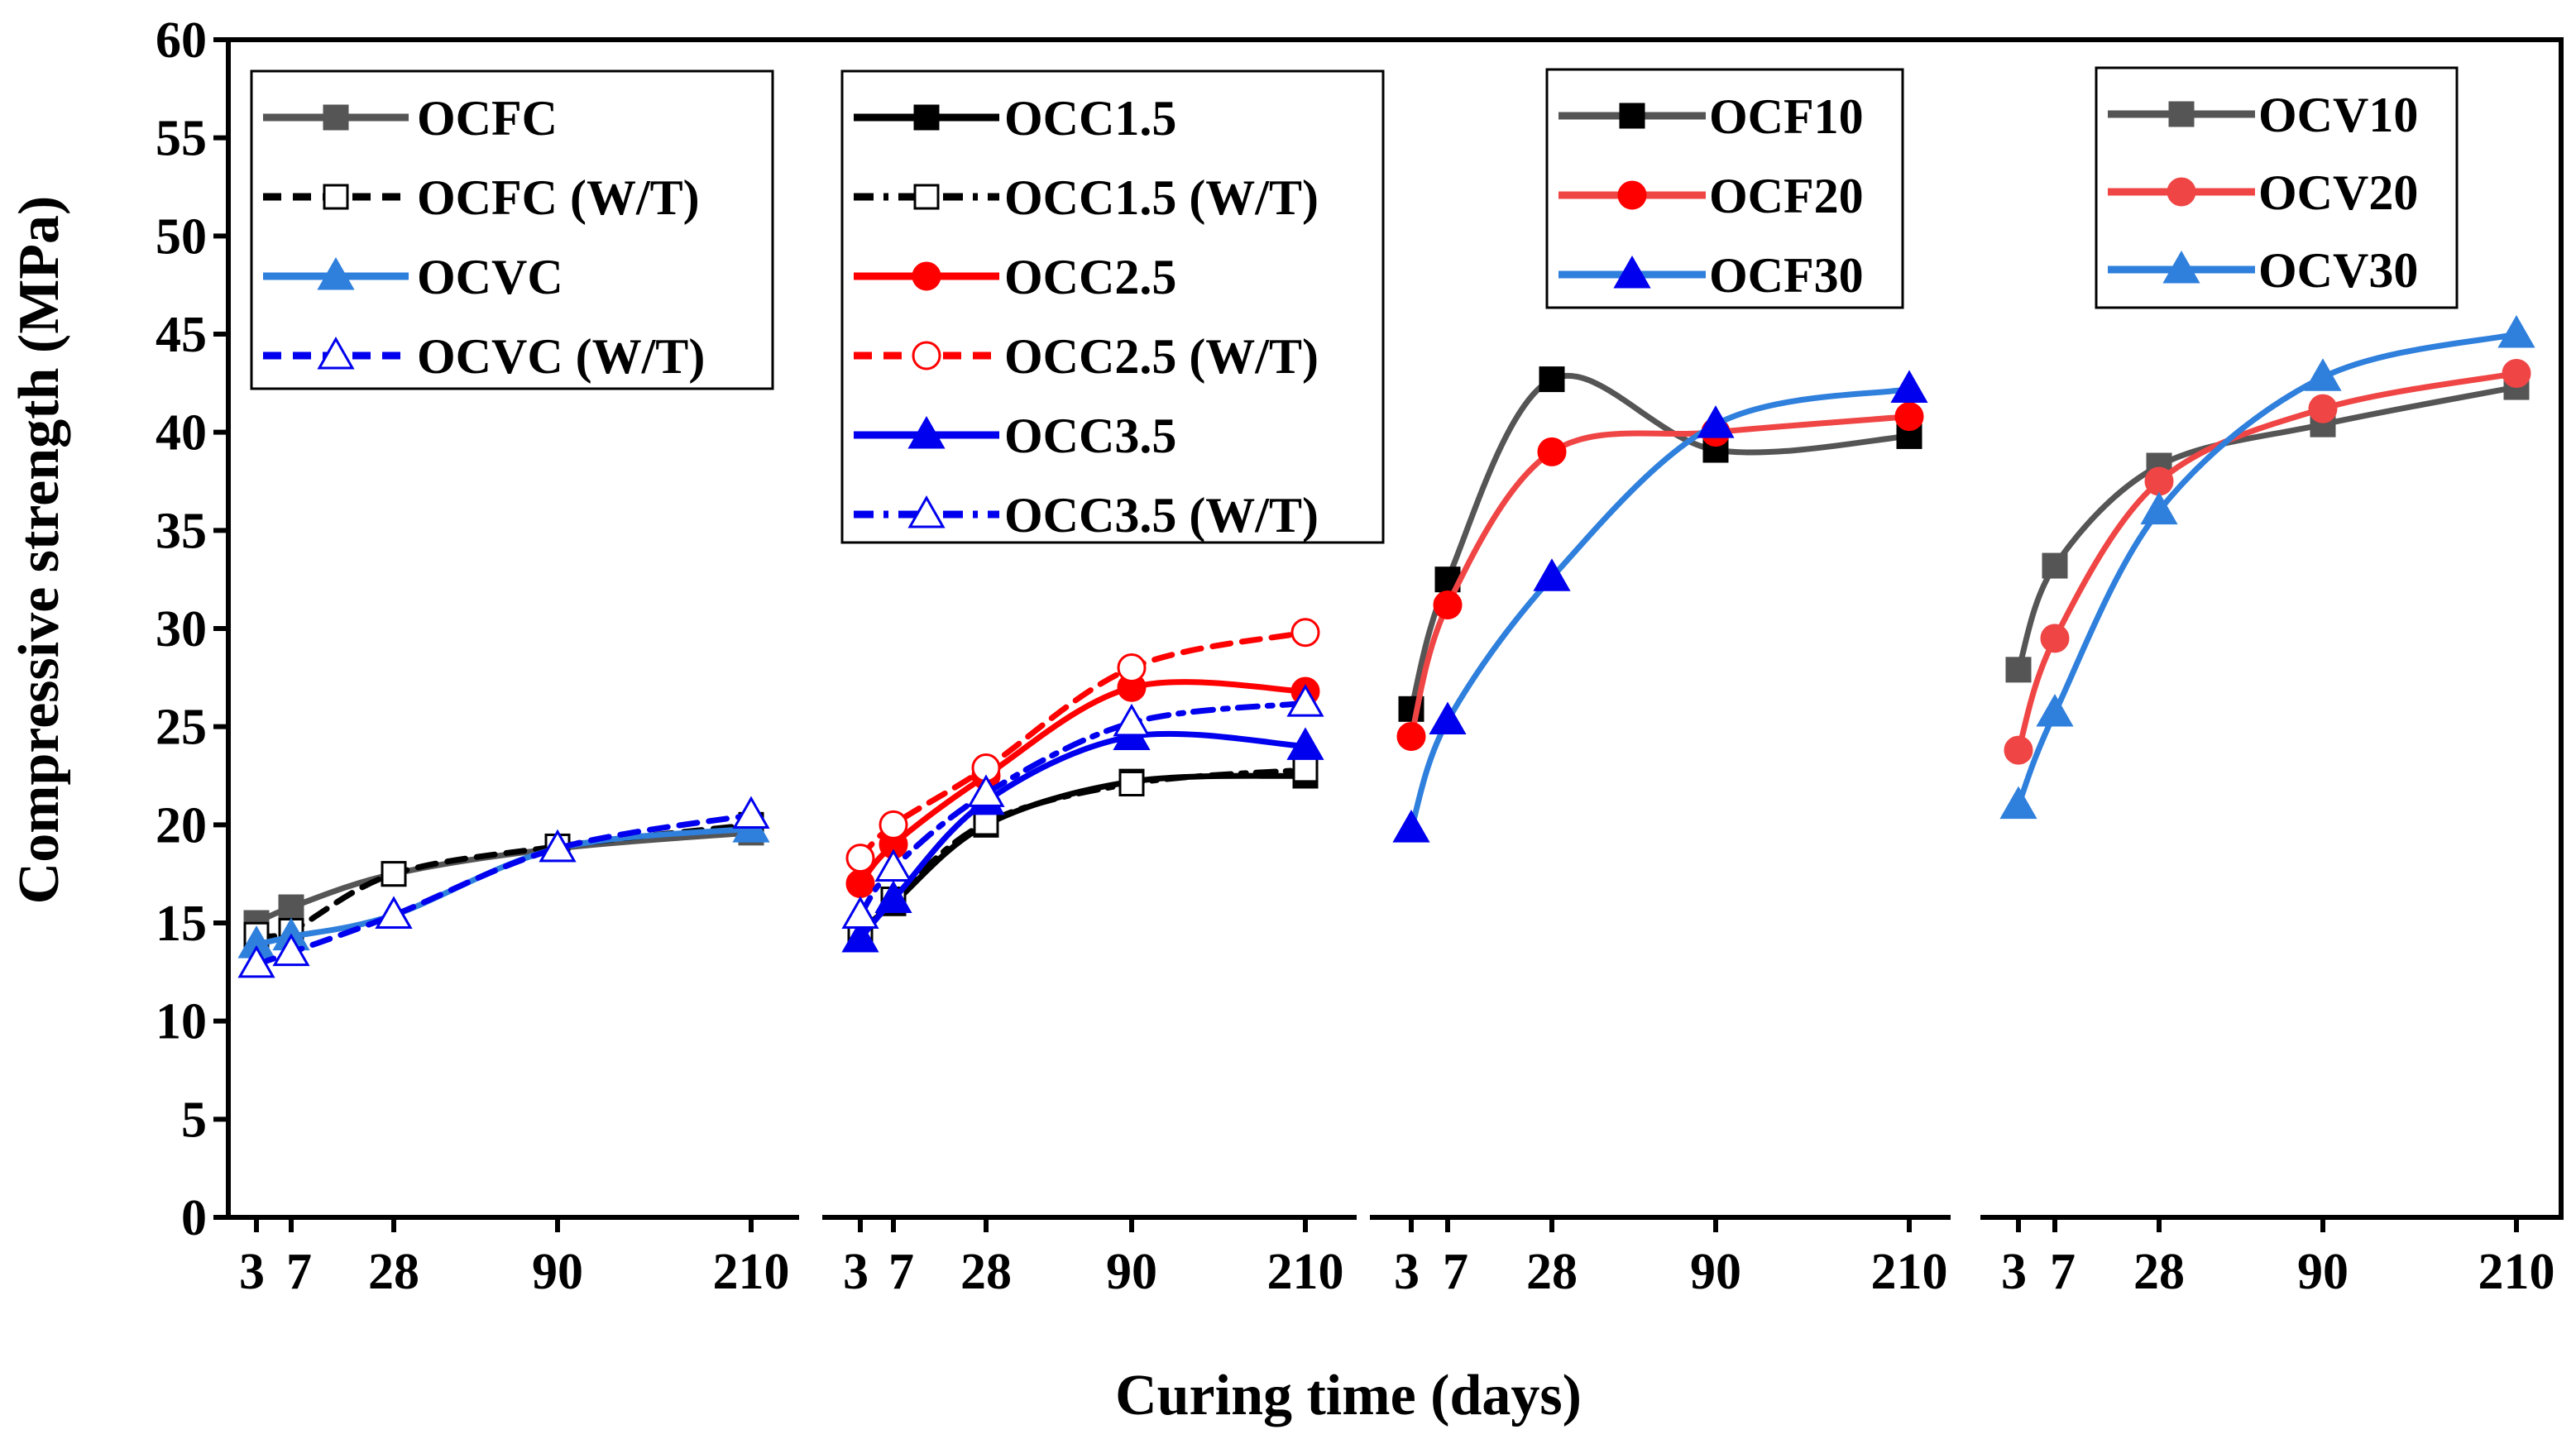  What do you see at coordinates (39, 550) in the screenshot?
I see `y-axis-title: Compressive strength (MPa)` at bounding box center [39, 550].